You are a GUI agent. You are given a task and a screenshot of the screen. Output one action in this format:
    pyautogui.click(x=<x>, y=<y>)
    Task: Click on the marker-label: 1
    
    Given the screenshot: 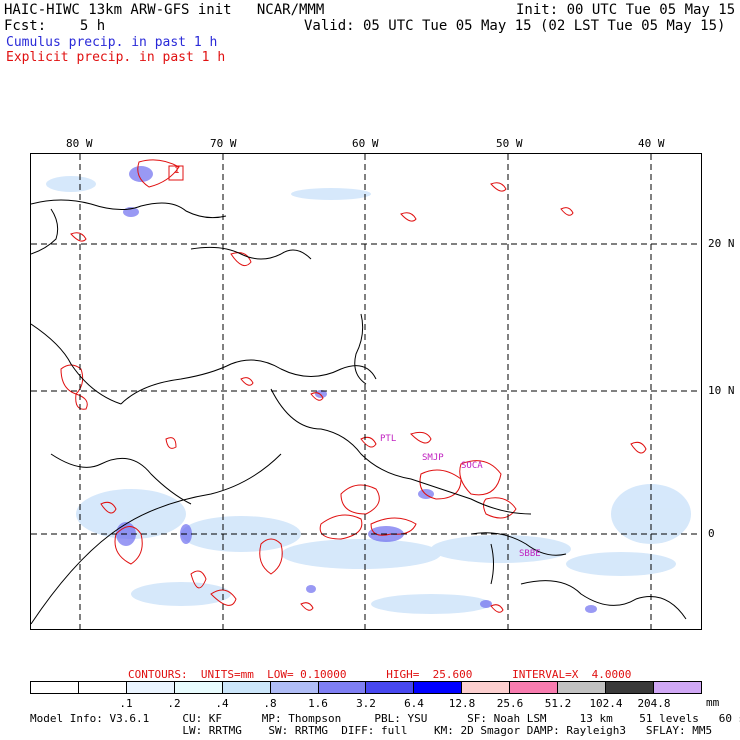 What is the action you would take?
    pyautogui.click(x=177, y=171)
    